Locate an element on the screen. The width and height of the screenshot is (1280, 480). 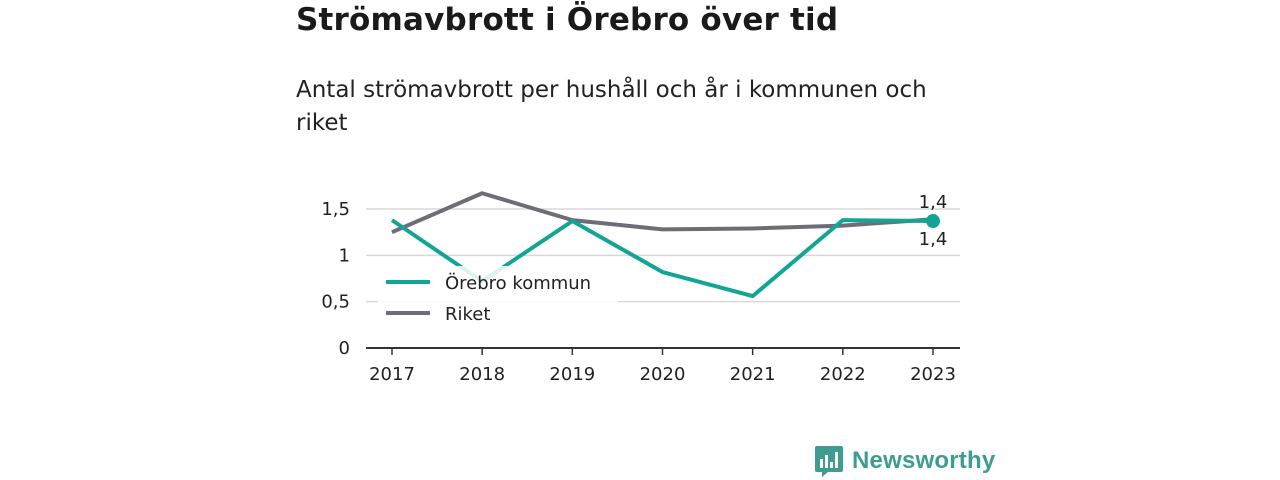
x-tick-label: 2022 is located at coordinates (843, 374).